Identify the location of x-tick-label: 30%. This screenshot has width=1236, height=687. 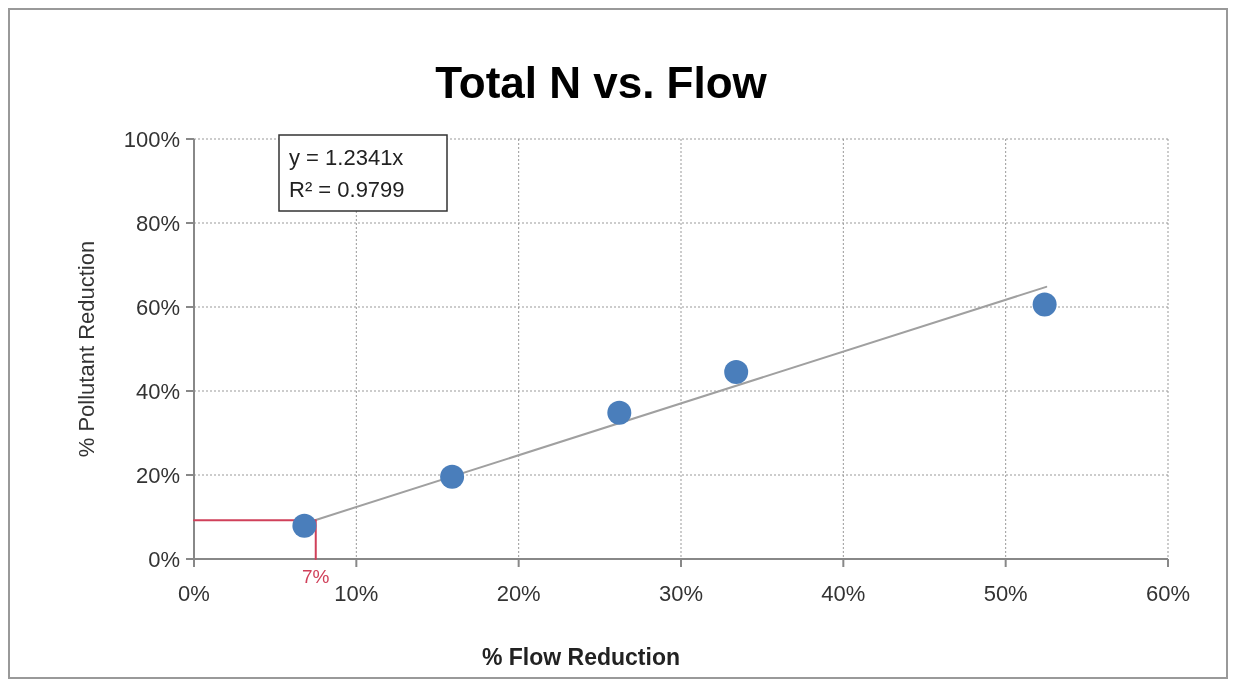
(681, 593).